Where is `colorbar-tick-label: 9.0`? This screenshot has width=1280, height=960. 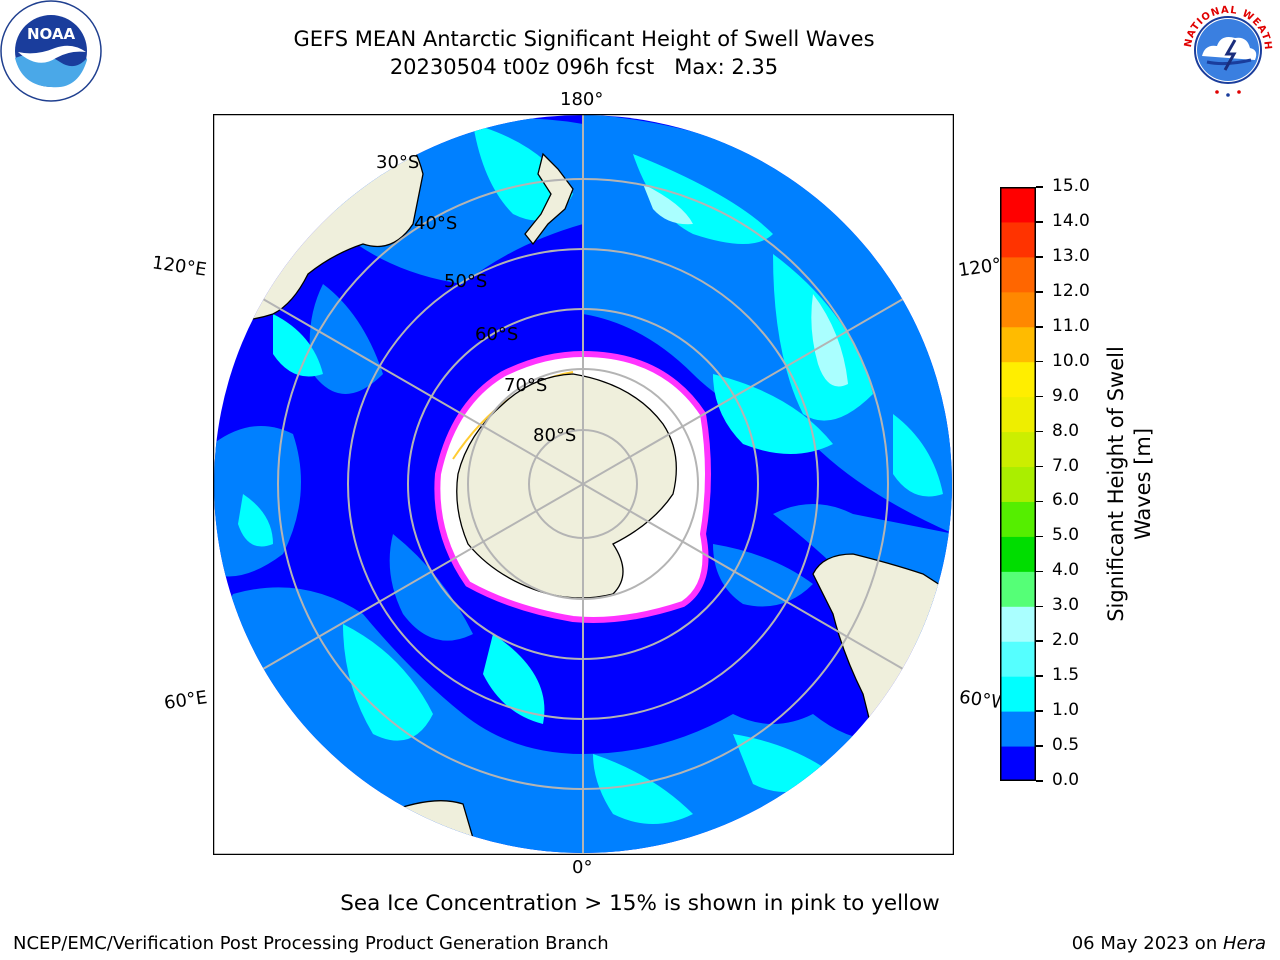 colorbar-tick-label: 9.0 is located at coordinates (1066, 395).